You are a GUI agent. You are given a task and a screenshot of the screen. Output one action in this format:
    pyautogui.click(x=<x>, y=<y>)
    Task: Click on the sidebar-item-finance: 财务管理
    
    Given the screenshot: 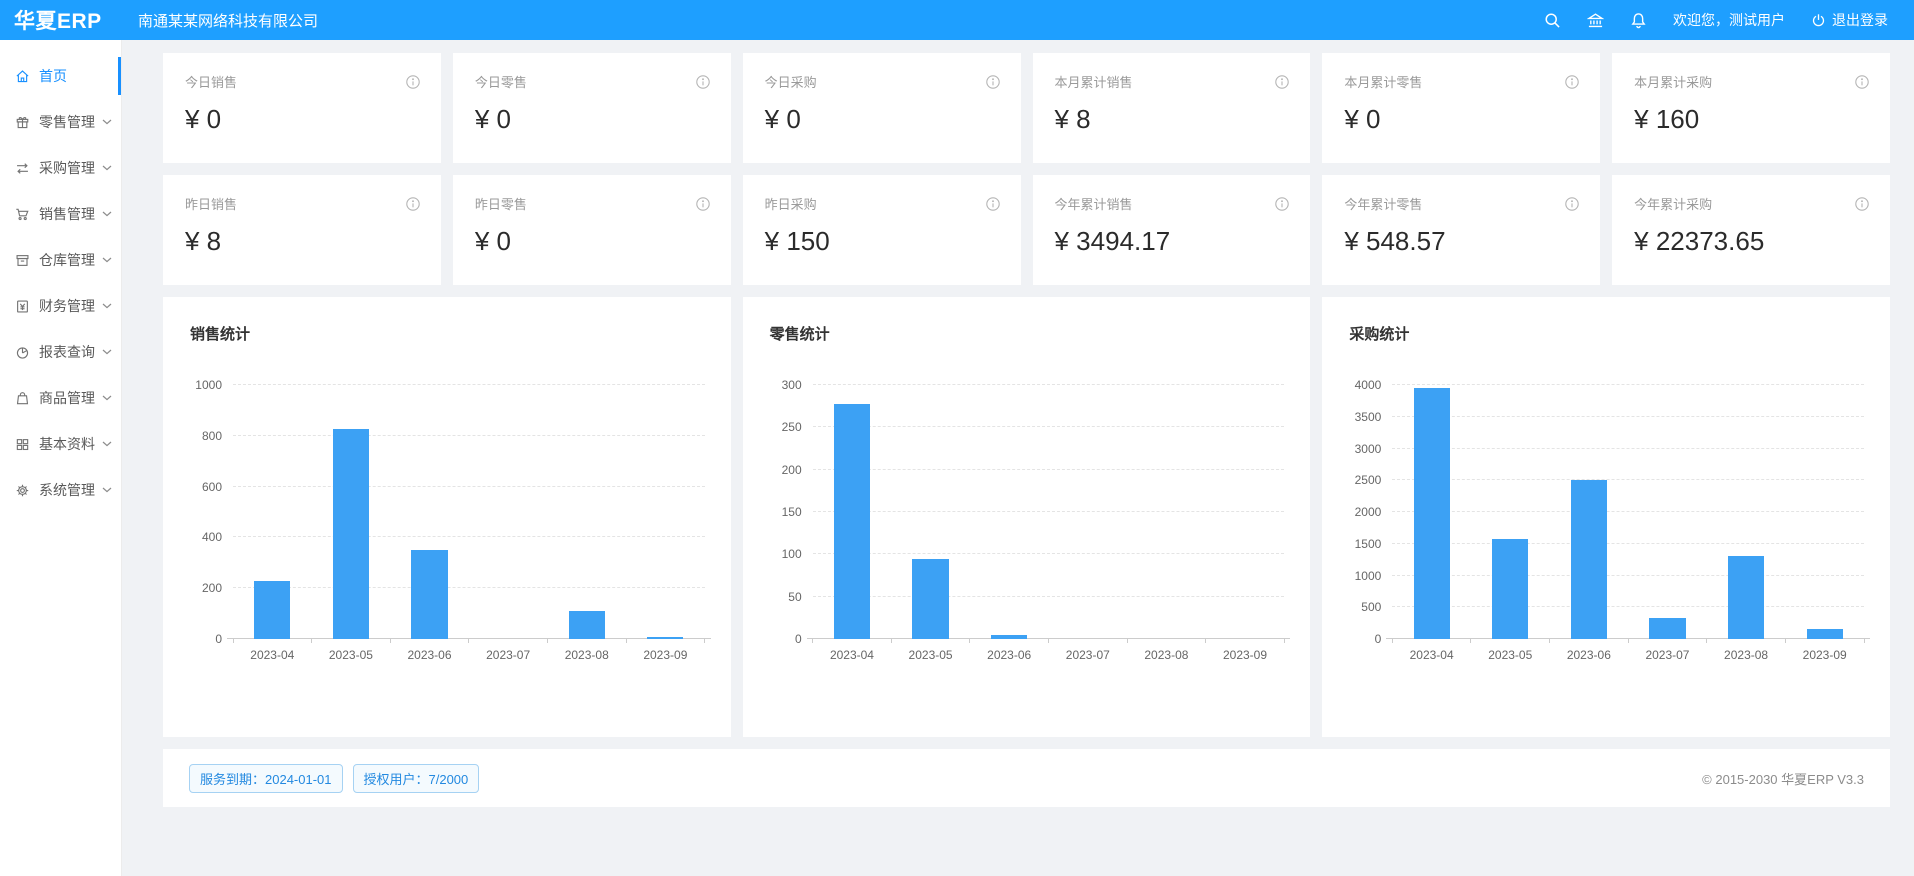 What is the action you would take?
    pyautogui.click(x=60, y=306)
    